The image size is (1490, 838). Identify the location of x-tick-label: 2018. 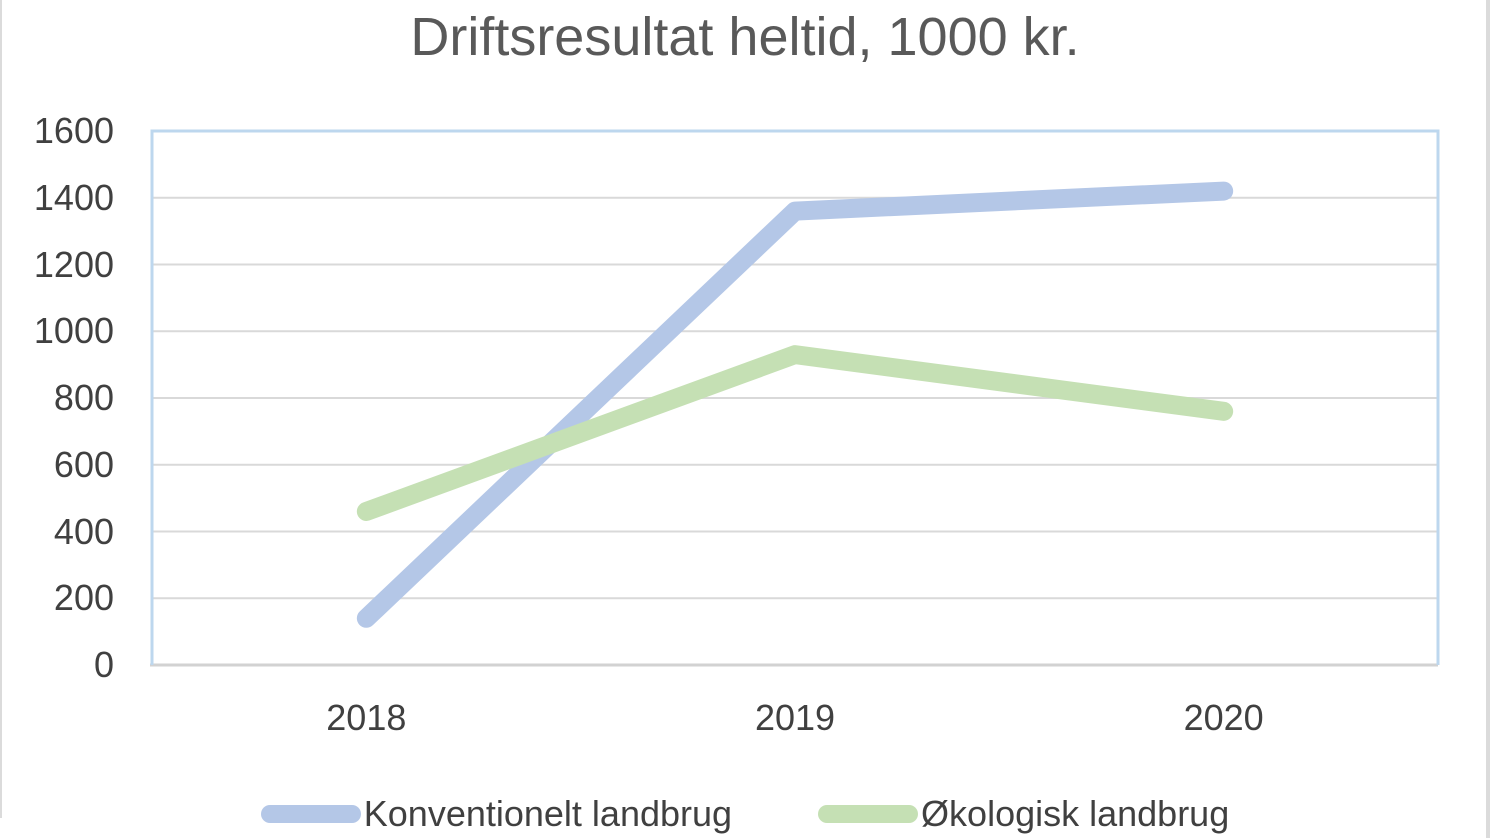
(366, 717).